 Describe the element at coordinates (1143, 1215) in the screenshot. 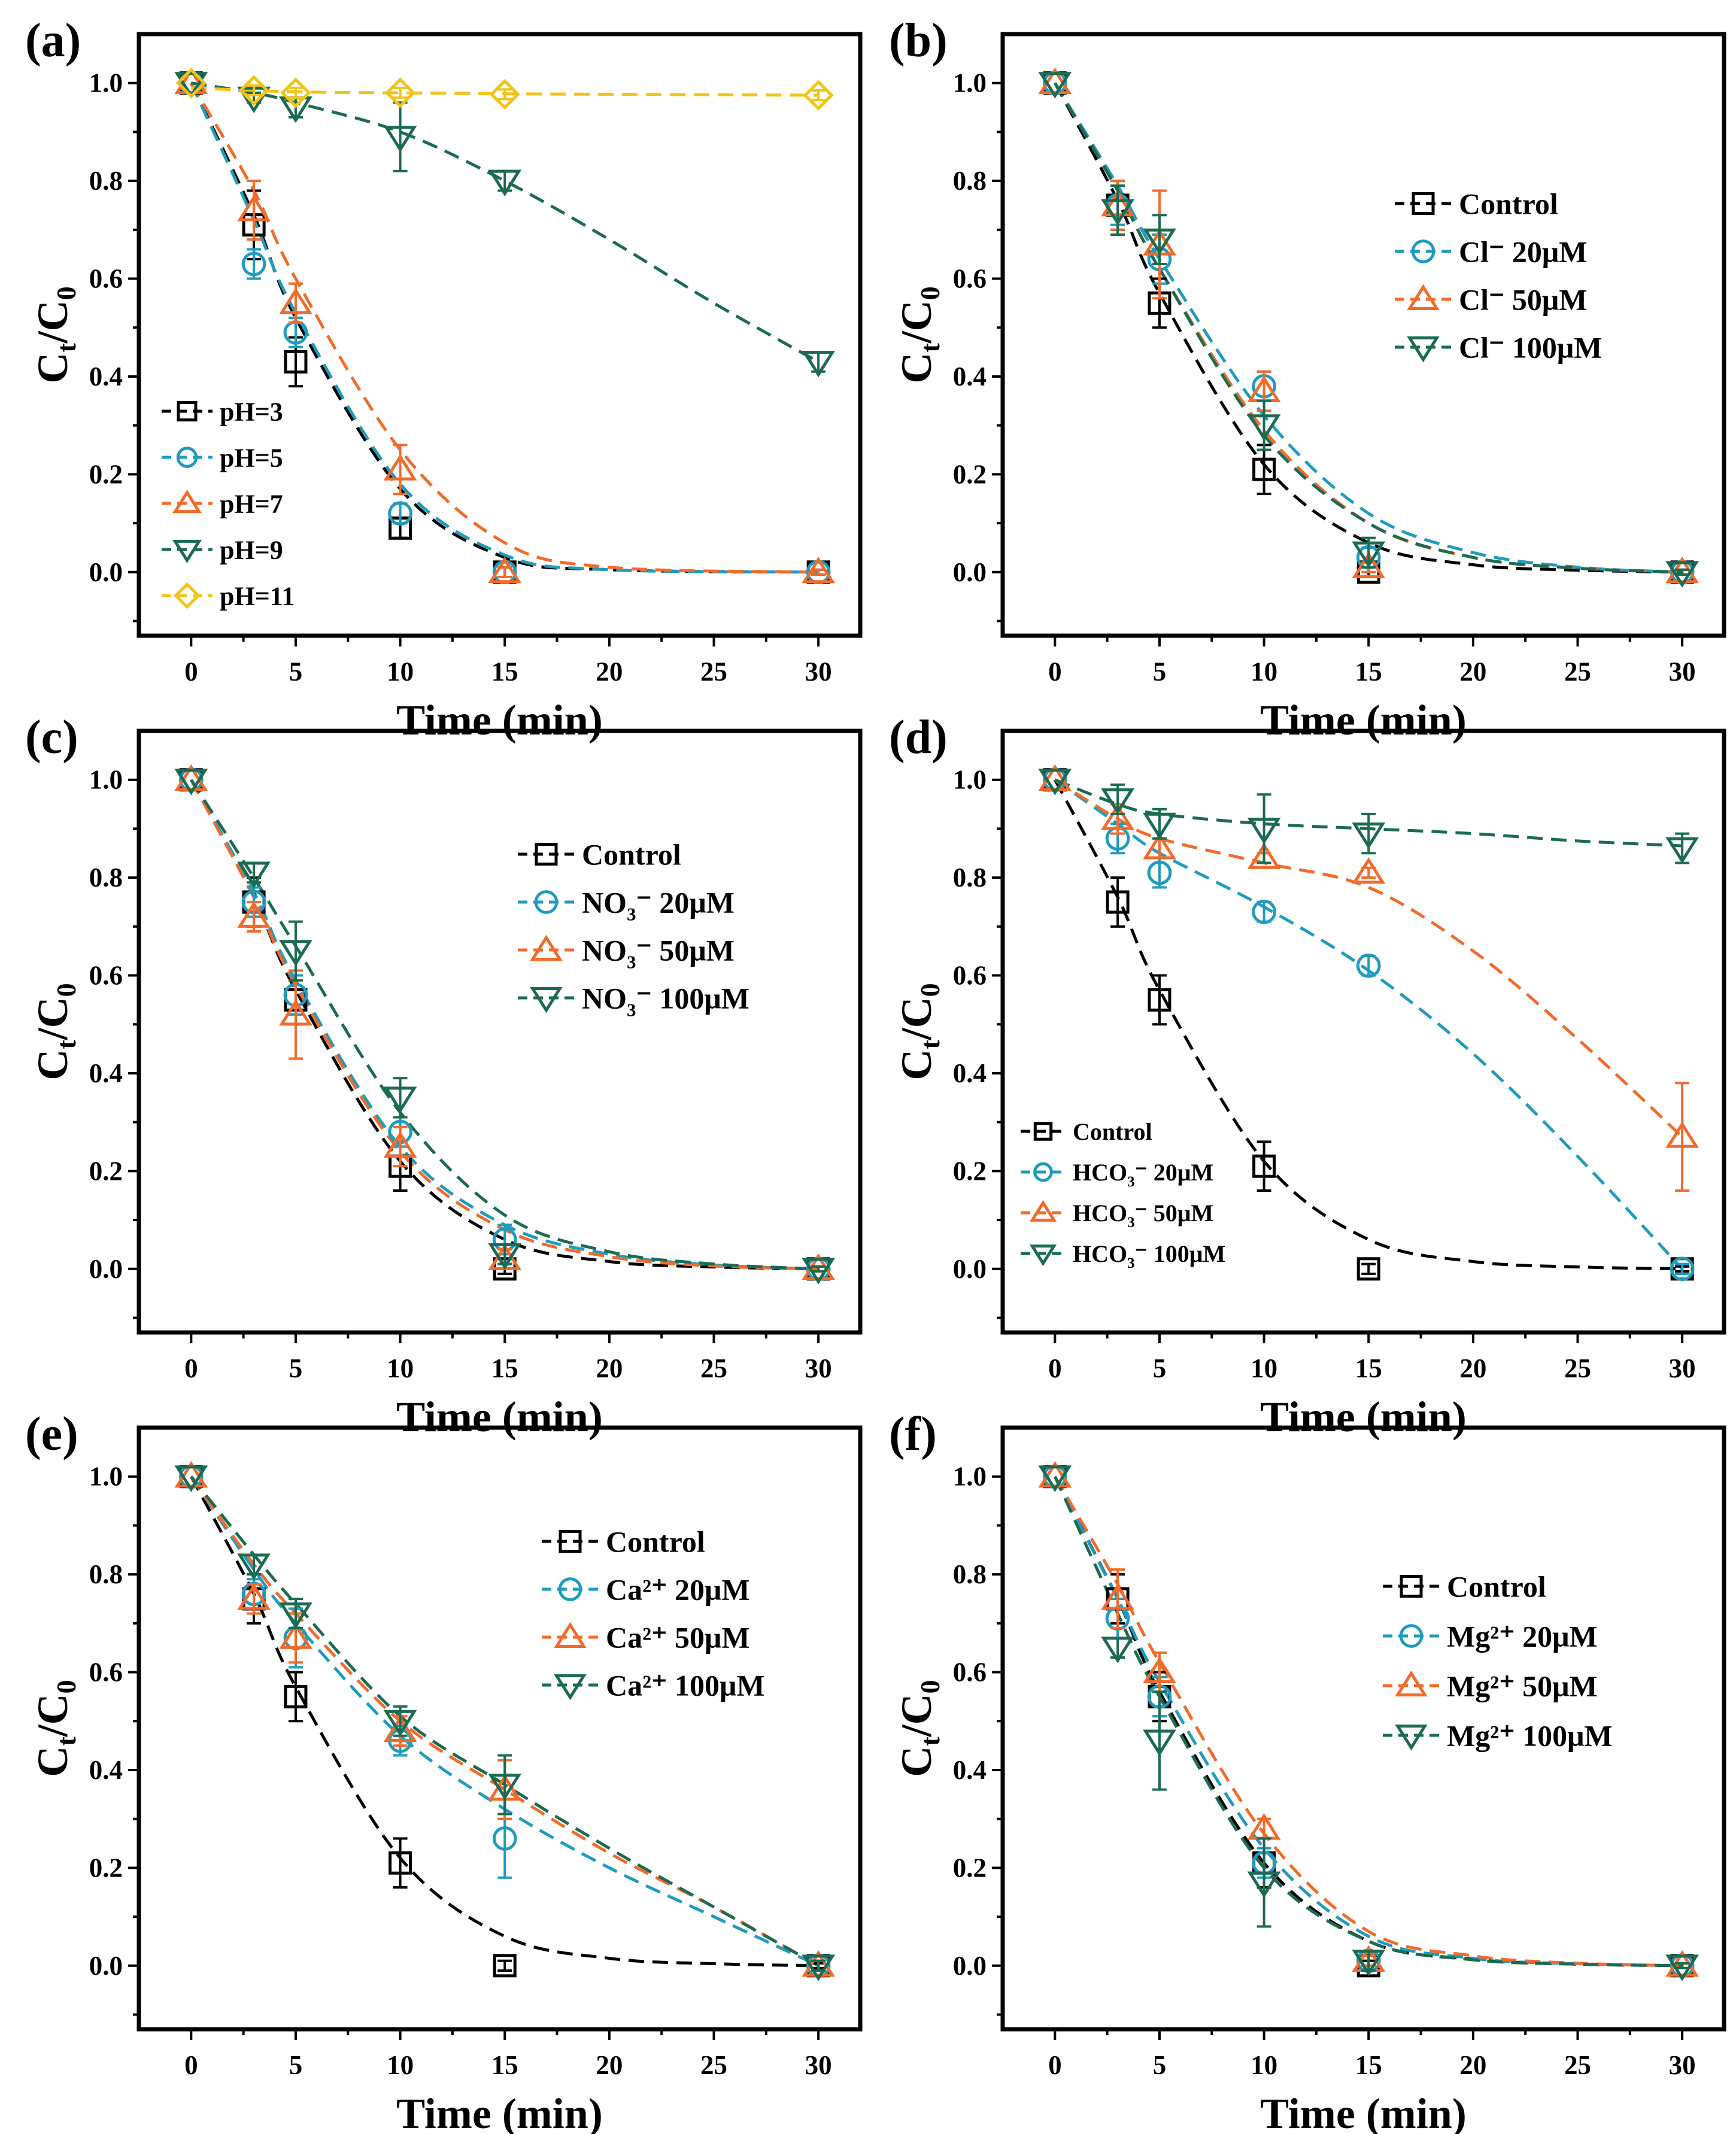

I see `legend-label-d-2: HCO3⁻ 50μM` at that location.